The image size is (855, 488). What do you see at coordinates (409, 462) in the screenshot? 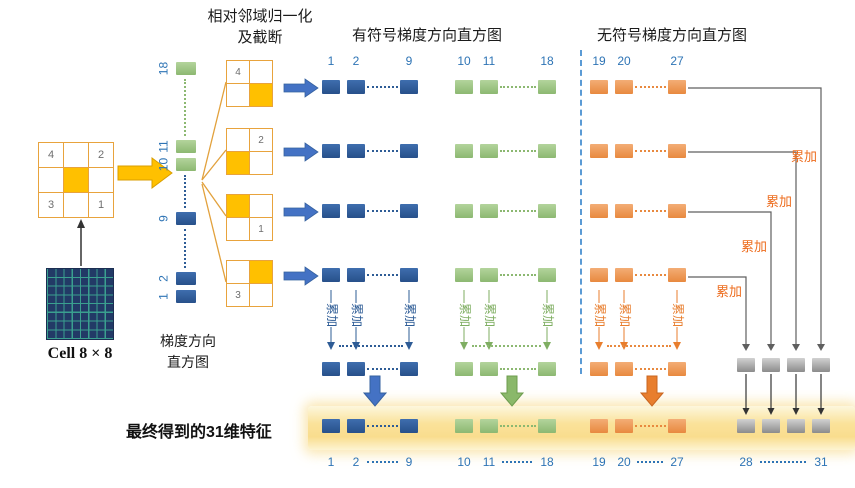
I see `axis-label: 9` at bounding box center [409, 462].